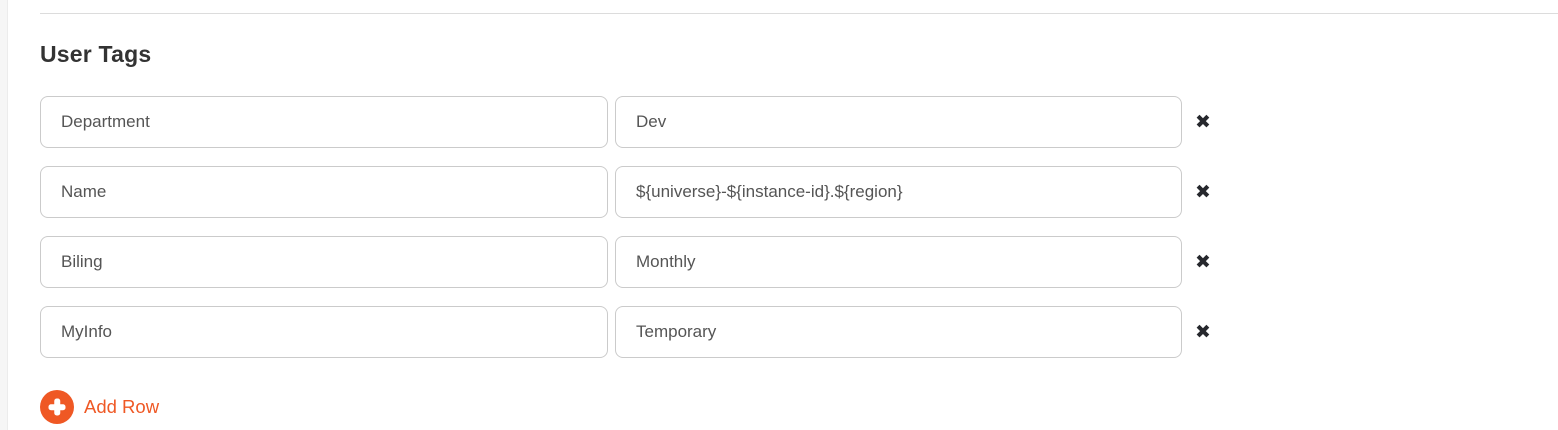 The image size is (1558, 430). Describe the element at coordinates (96, 54) in the screenshot. I see `section-heading: User Tags` at that location.